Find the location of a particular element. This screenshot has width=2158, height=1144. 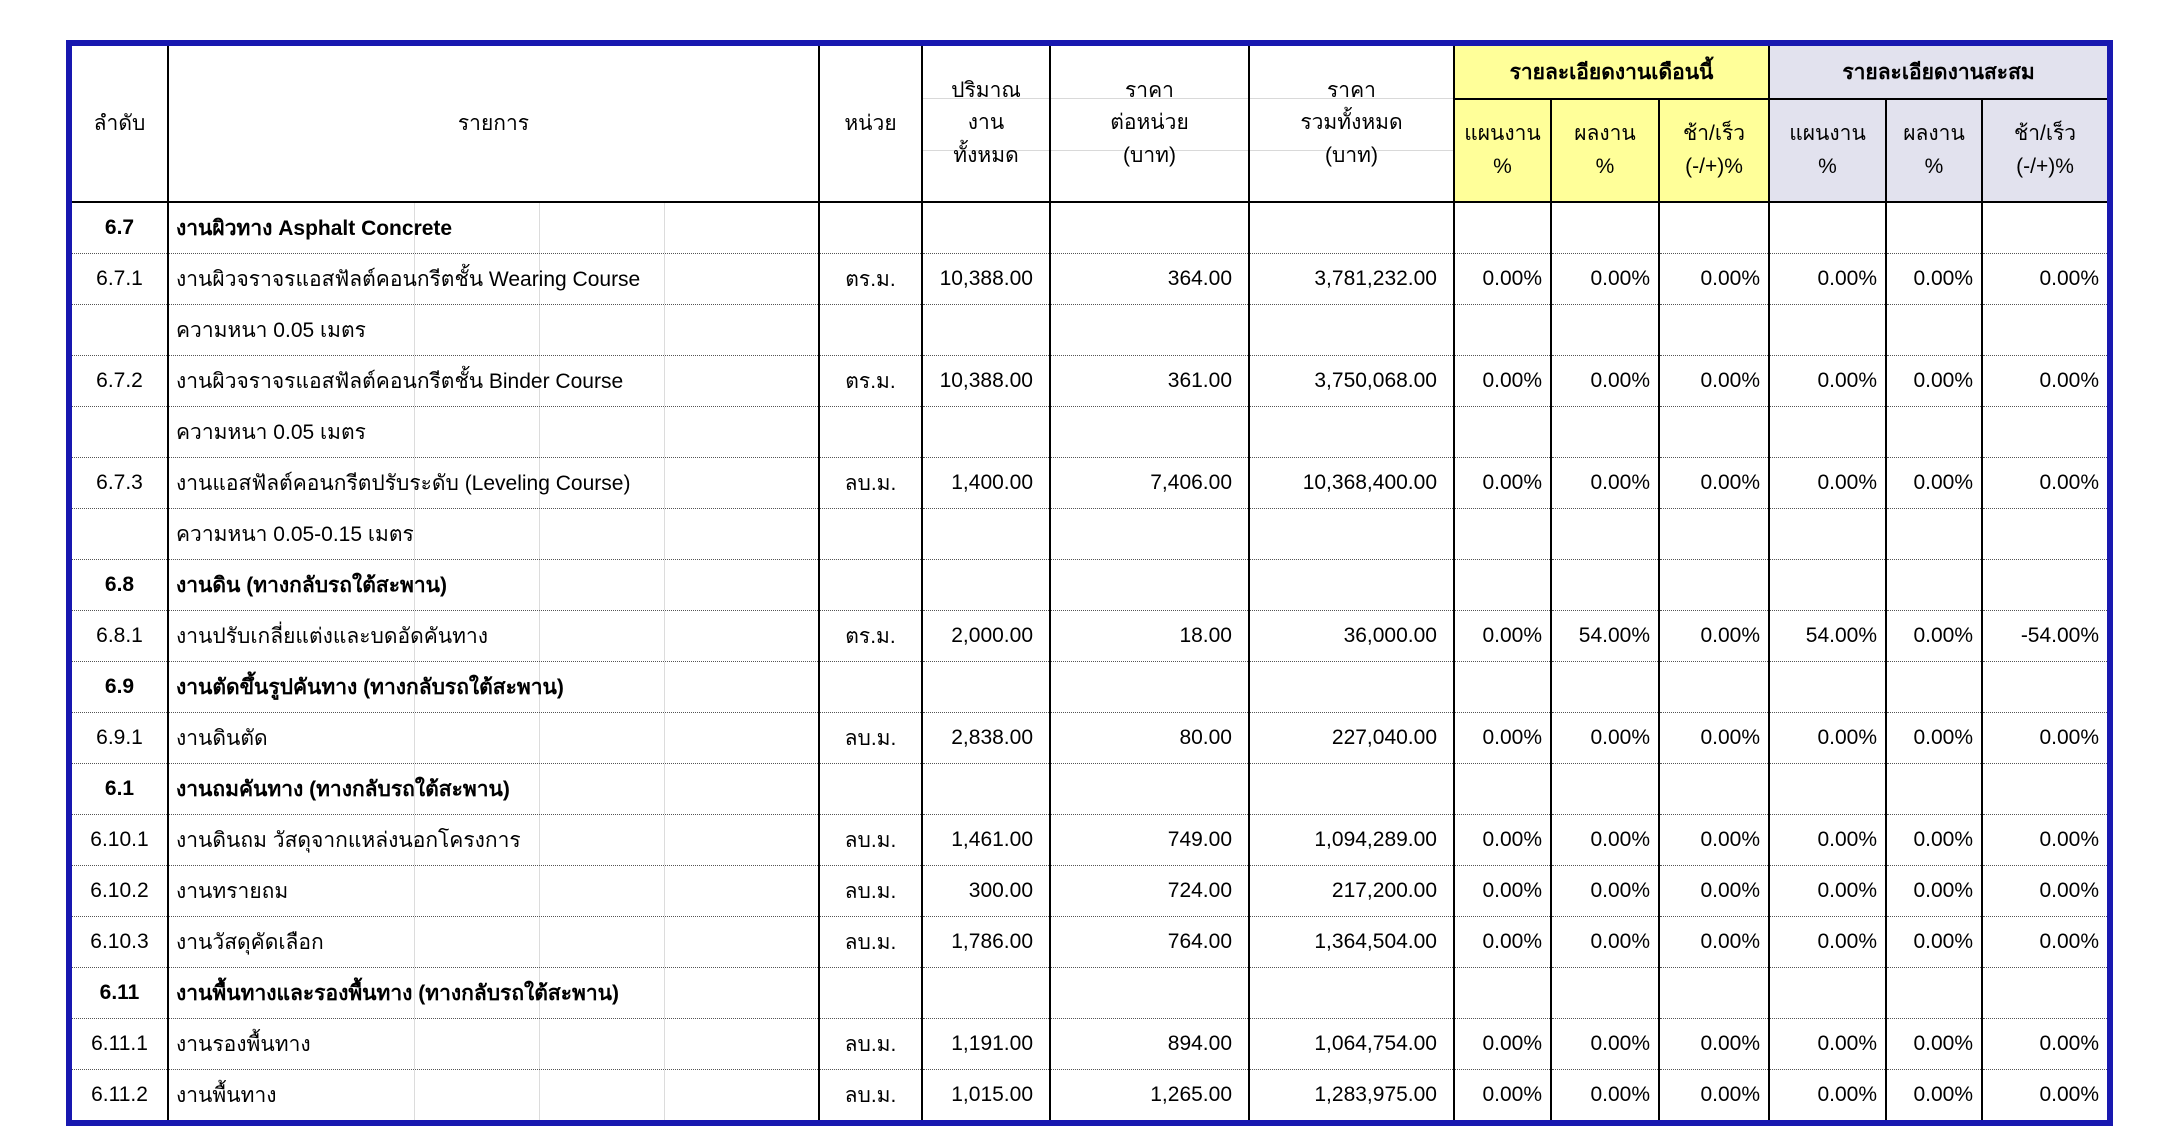

cell-total: 1,064,754.00 is located at coordinates (1351, 1044).